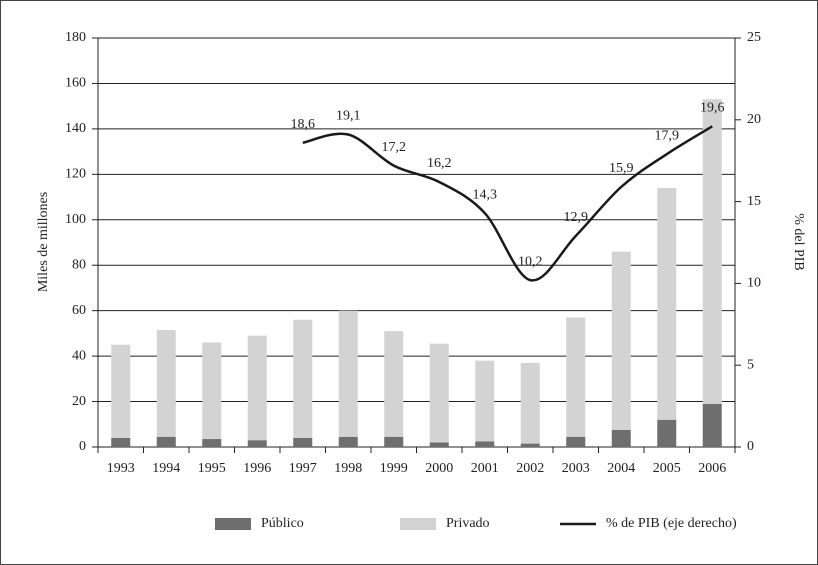 Image resolution: width=818 pixels, height=565 pixels. Describe the element at coordinates (75, 83) in the screenshot. I see `y-tick-label: 160` at that location.